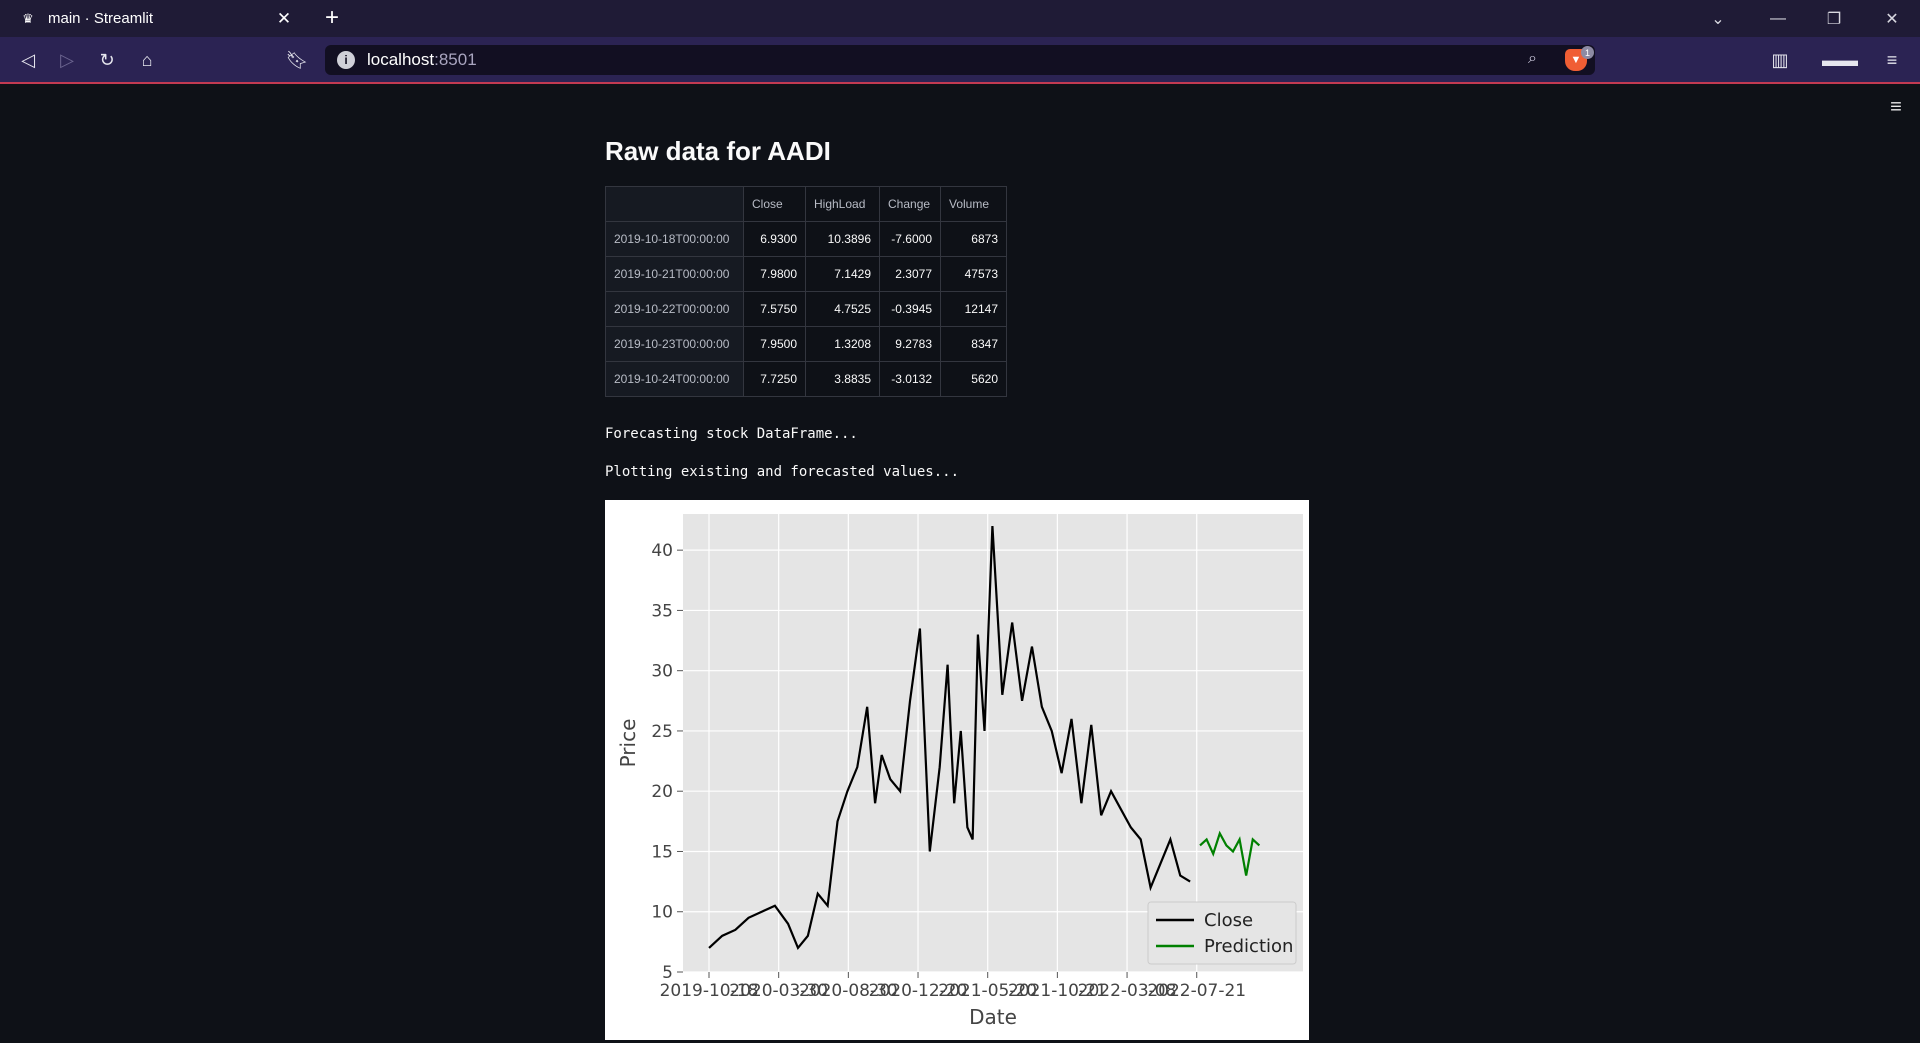 This screenshot has width=1920, height=1043. Describe the element at coordinates (662, 611) in the screenshot. I see `y-tick-label: 35` at that location.